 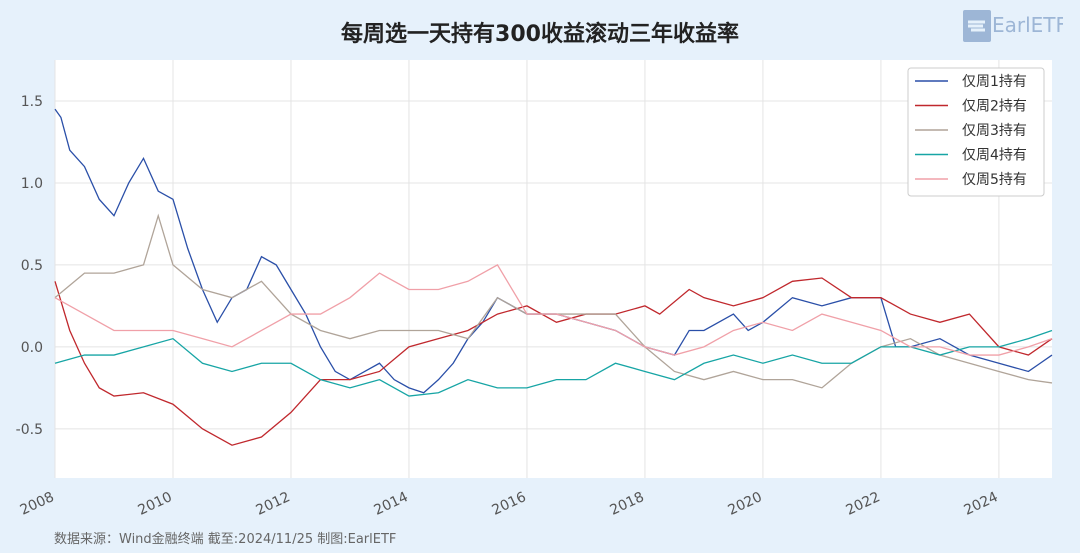 What do you see at coordinates (155, 504) in the screenshot?
I see `x-tick-label: 2010` at bounding box center [155, 504].